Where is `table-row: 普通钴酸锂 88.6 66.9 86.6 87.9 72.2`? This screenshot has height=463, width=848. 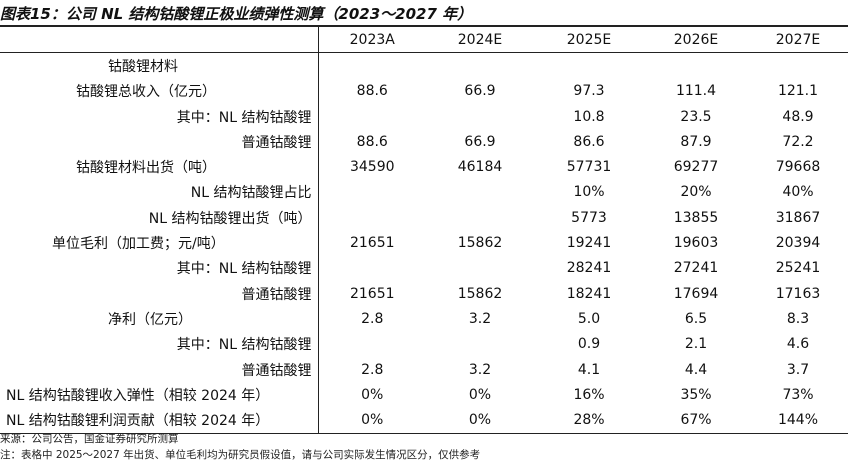 table-row: 普通钴酸锂 88.6 66.9 86.6 87.9 72.2 is located at coordinates (424, 142).